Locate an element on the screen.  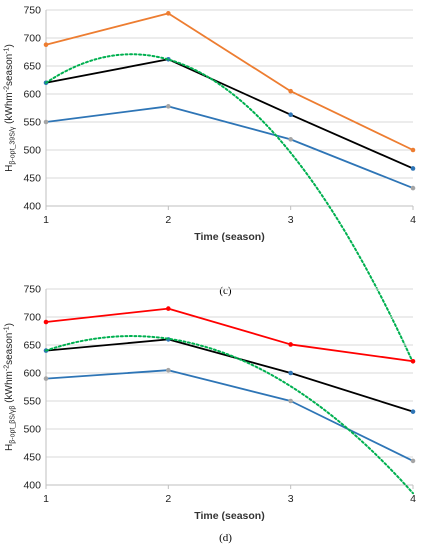
chart-d-y-tick-label: 450 is located at coordinates (32, 458).